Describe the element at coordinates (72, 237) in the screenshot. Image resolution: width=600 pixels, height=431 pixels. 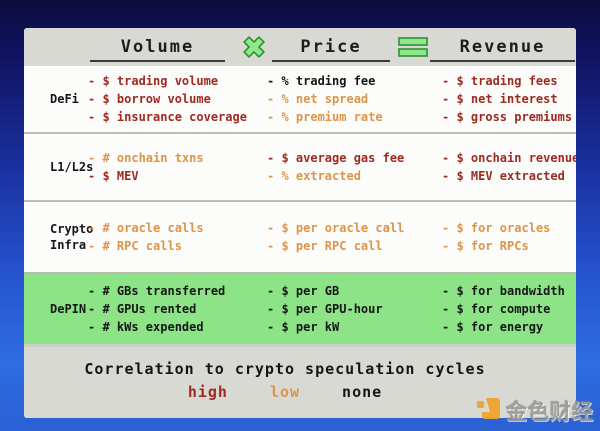
I see `row-label: Crypto Infra` at that location.